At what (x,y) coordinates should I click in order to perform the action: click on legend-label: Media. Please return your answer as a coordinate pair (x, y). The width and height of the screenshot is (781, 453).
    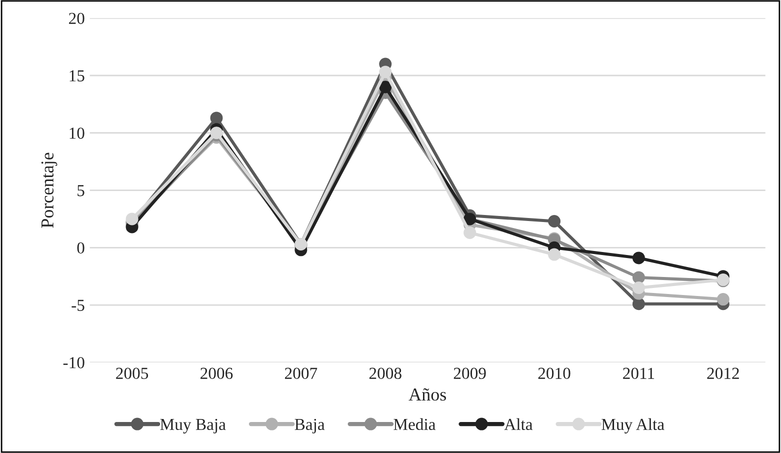
    Looking at the image, I should click on (415, 424).